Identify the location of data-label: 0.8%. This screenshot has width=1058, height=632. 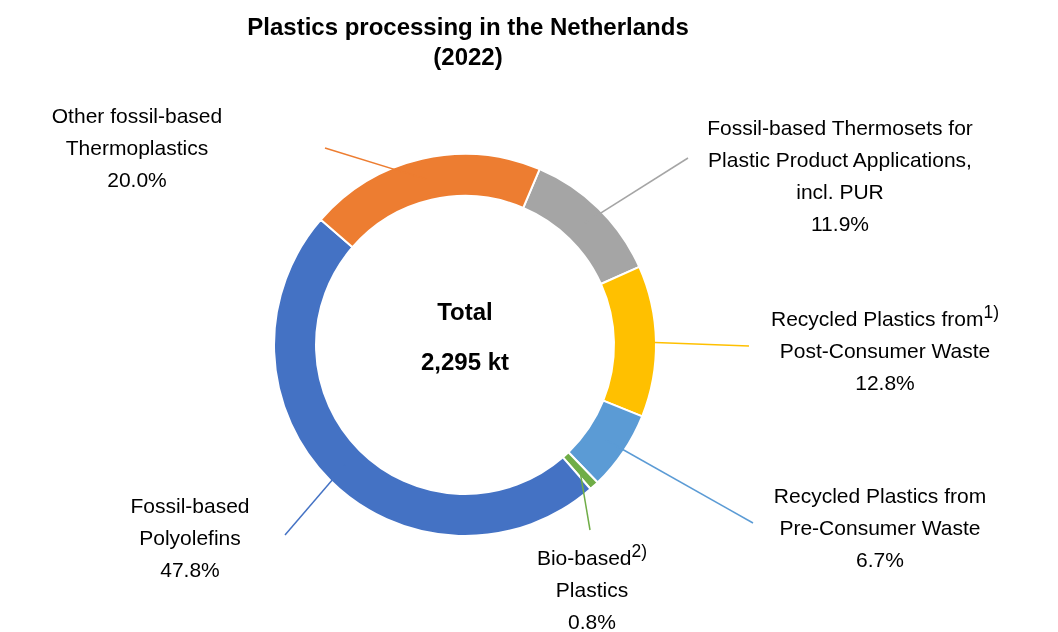
(592, 620).